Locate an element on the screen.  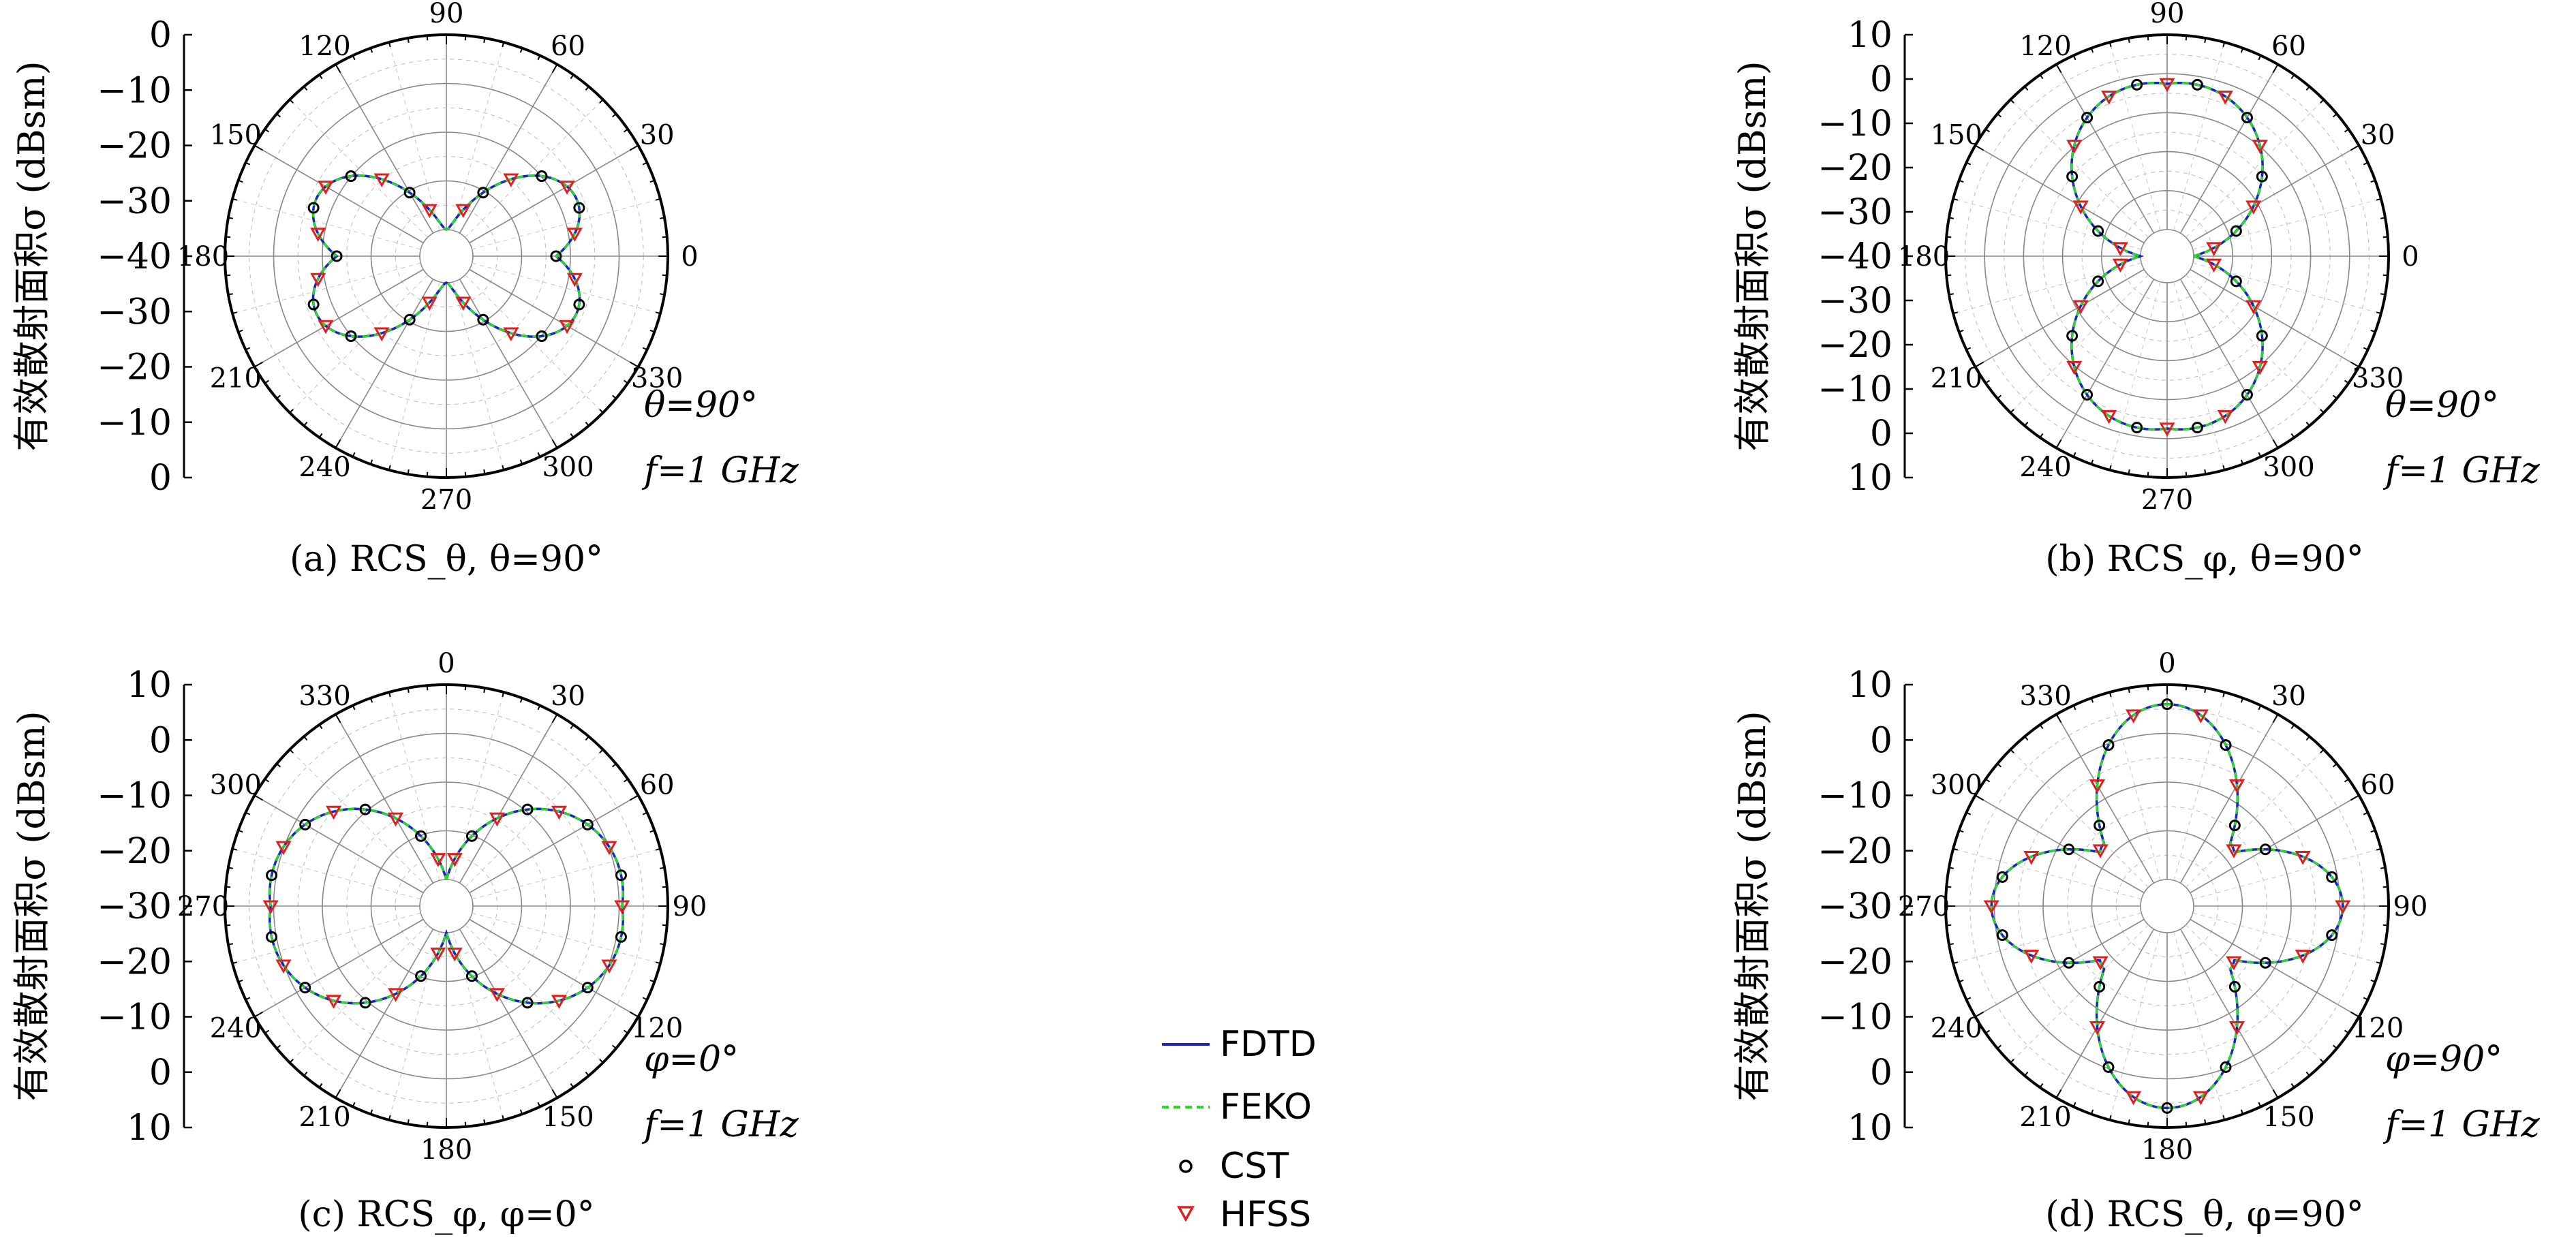
caption-a: (a) RCS_θ, θ=90° is located at coordinates (446, 560).